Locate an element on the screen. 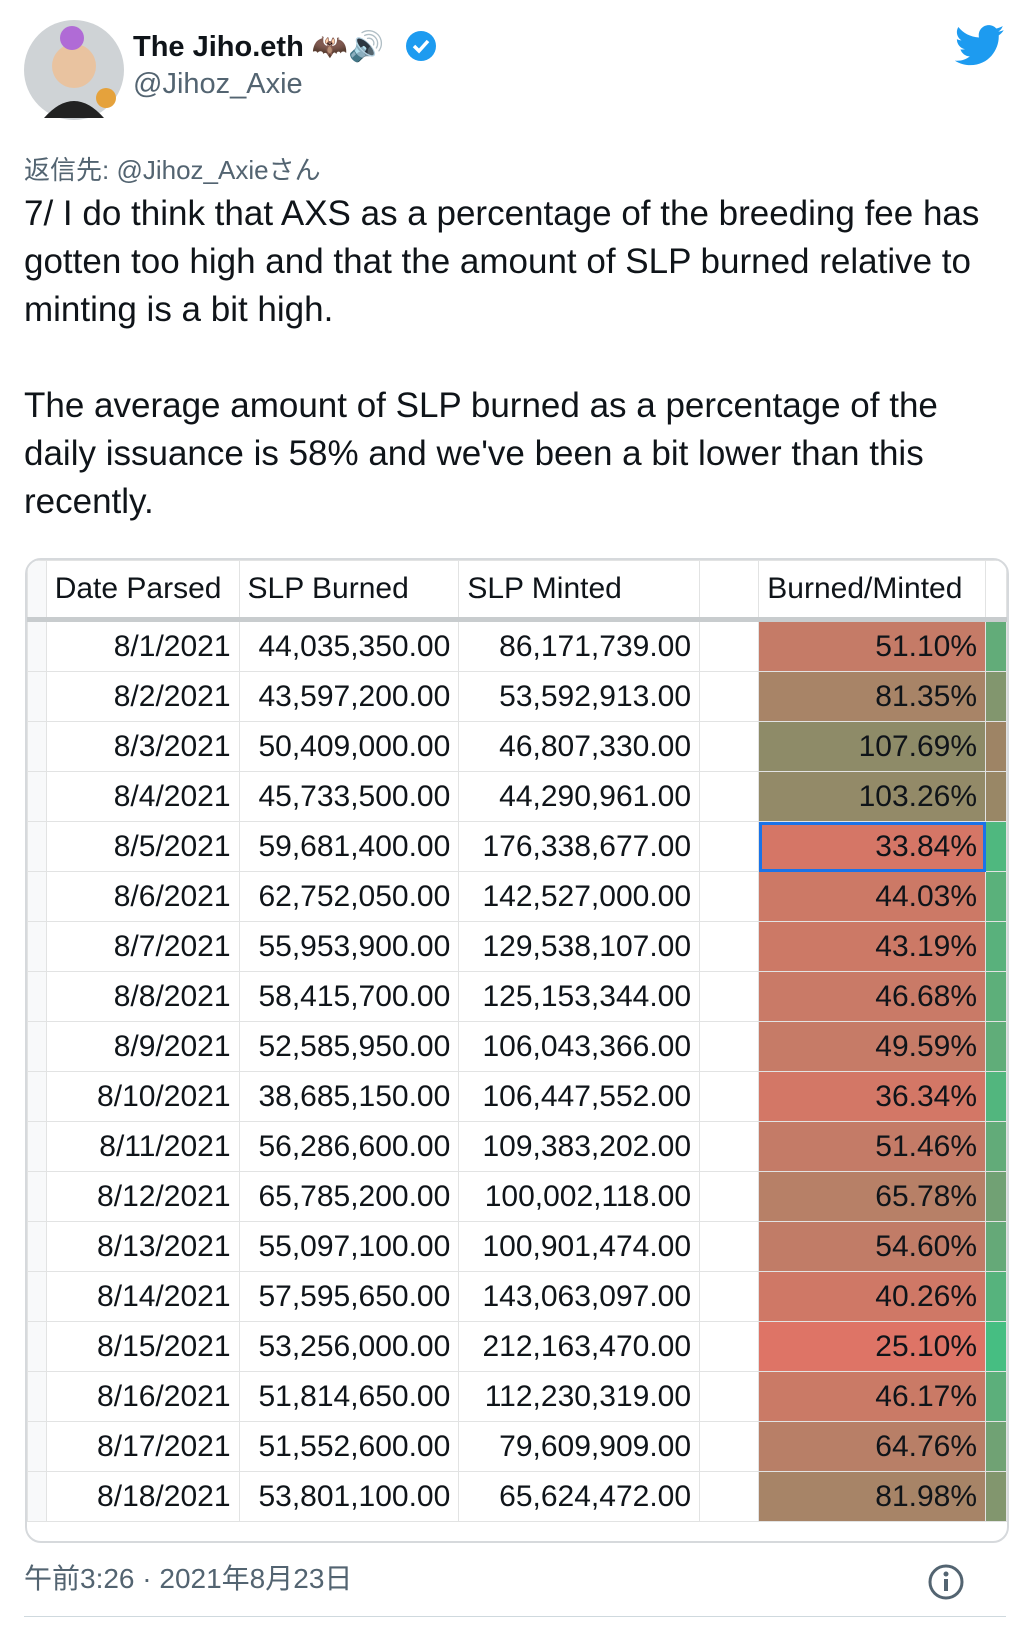  info-icon is located at coordinates (946, 1582).